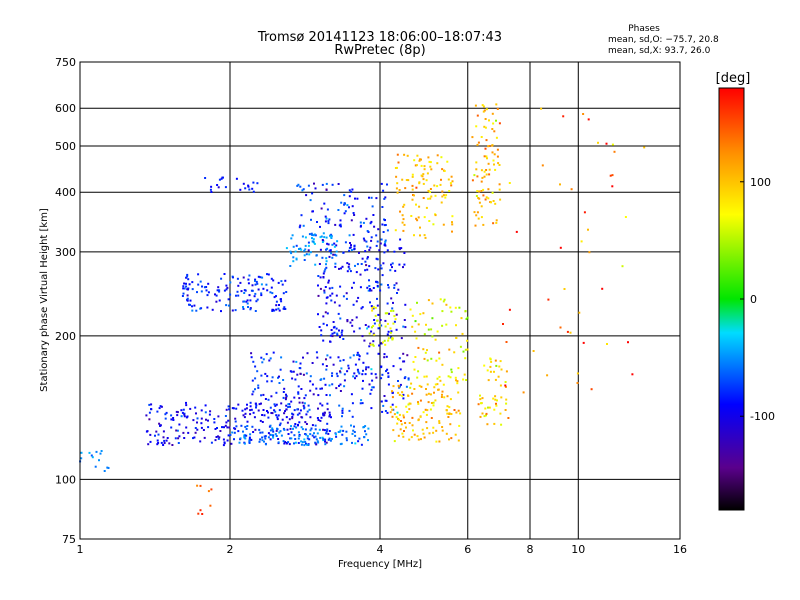 Image resolution: width=800 pixels, height=600 pixels. I want to click on x-tick-label: 2, so click(230, 549).